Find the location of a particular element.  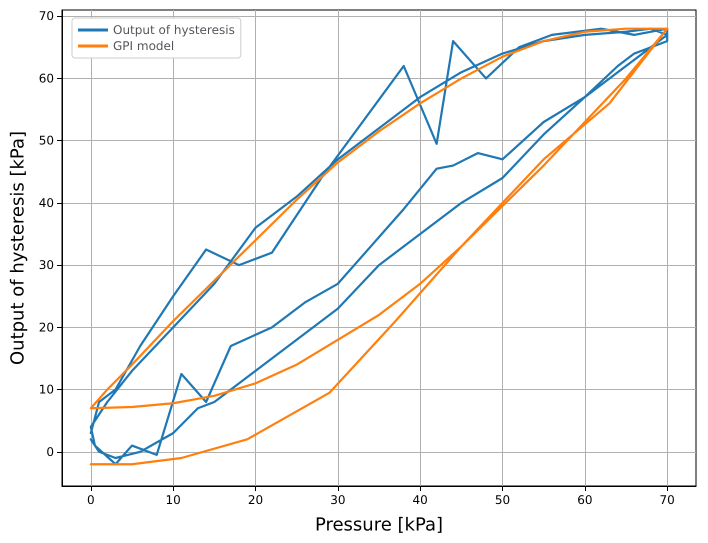

y-tick-label: 10 is located at coordinates (46, 389).